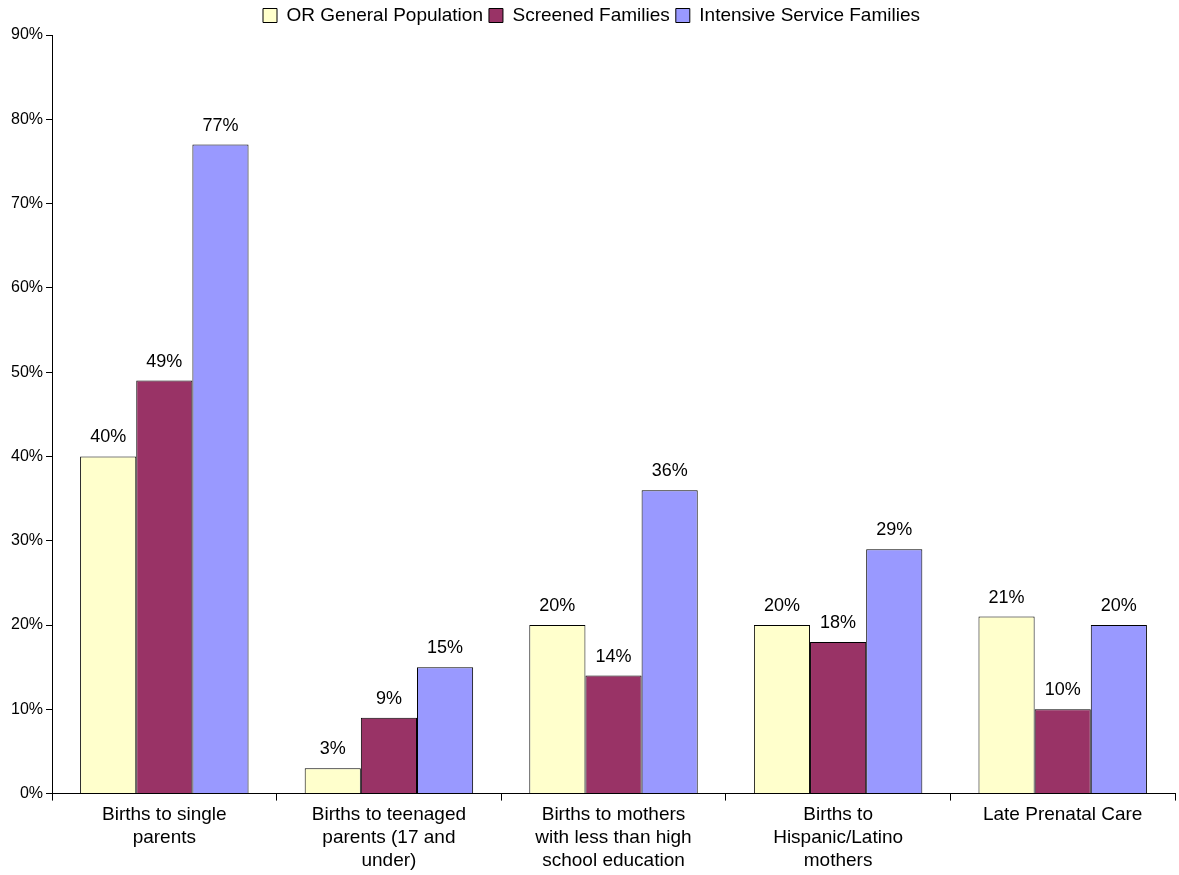 Image resolution: width=1179 pixels, height=875 pixels. Describe the element at coordinates (613, 655) in the screenshot. I see `data-label: 14%` at that location.